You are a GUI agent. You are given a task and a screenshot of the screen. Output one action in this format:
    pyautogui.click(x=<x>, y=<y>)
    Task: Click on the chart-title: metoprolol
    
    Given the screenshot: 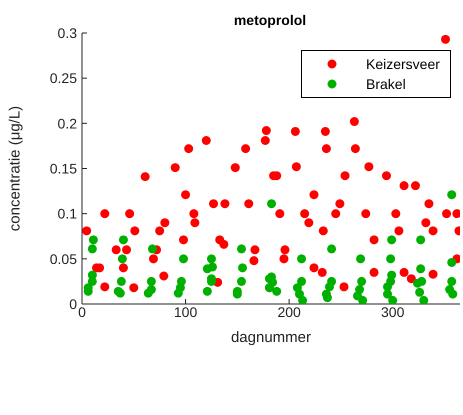 What is the action you would take?
    pyautogui.click(x=270, y=20)
    